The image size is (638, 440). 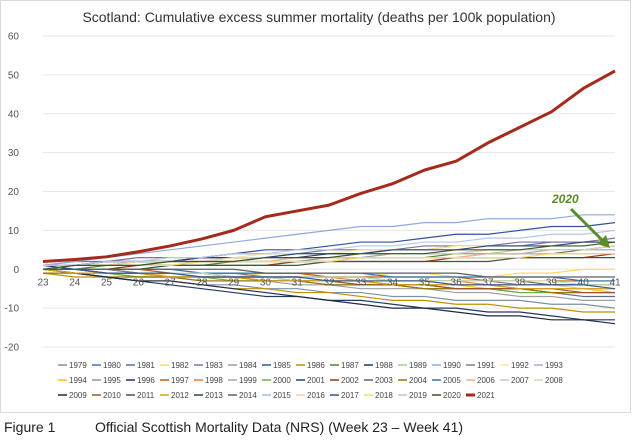 I want to click on x-tick-label: 32, so click(x=329, y=282).